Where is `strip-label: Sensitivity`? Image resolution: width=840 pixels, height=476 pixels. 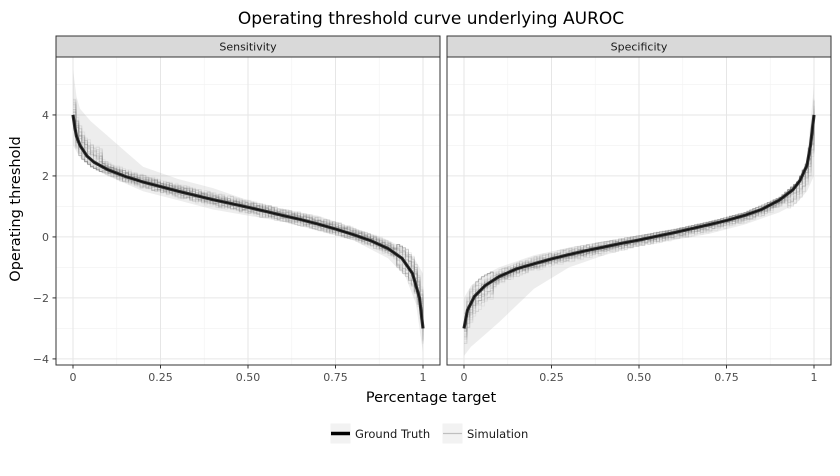 strip-label: Sensitivity is located at coordinates (248, 47).